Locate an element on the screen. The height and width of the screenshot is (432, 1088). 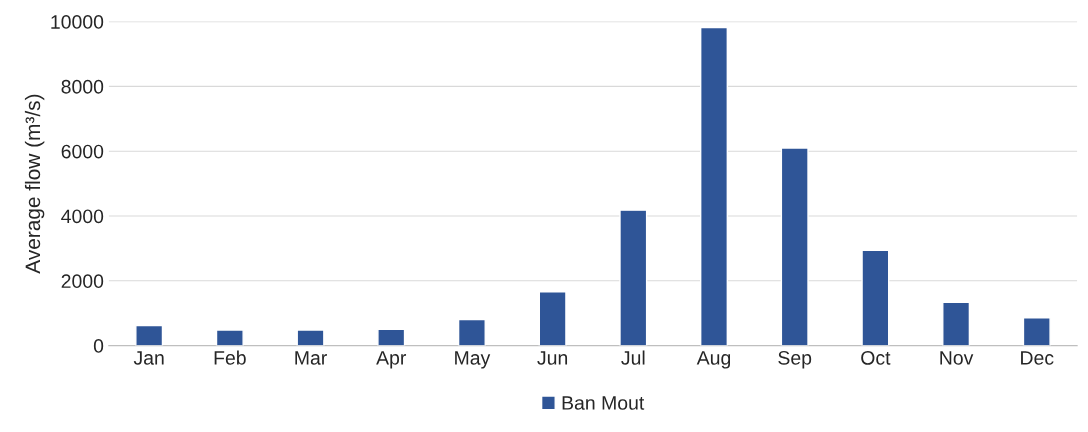
y-tick-label: 6000 is located at coordinates (82, 151).